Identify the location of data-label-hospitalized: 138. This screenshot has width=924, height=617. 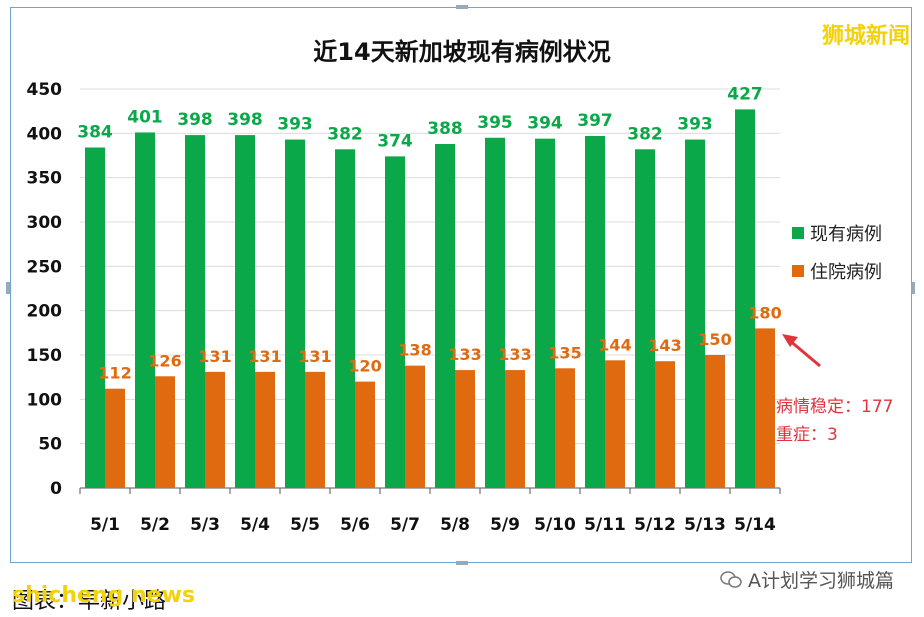
(414, 350).